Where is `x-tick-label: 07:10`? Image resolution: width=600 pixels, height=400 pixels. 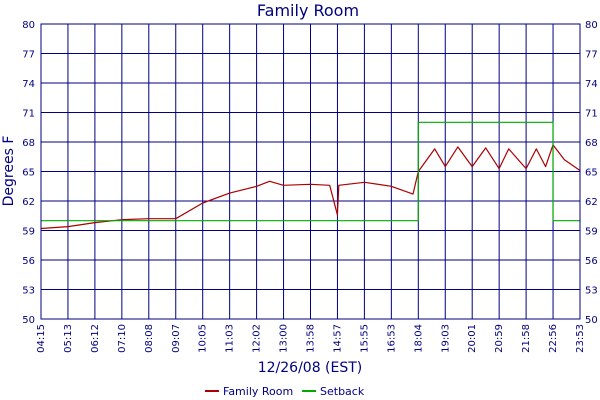
x-tick-label: 07:10 is located at coordinates (122, 338).